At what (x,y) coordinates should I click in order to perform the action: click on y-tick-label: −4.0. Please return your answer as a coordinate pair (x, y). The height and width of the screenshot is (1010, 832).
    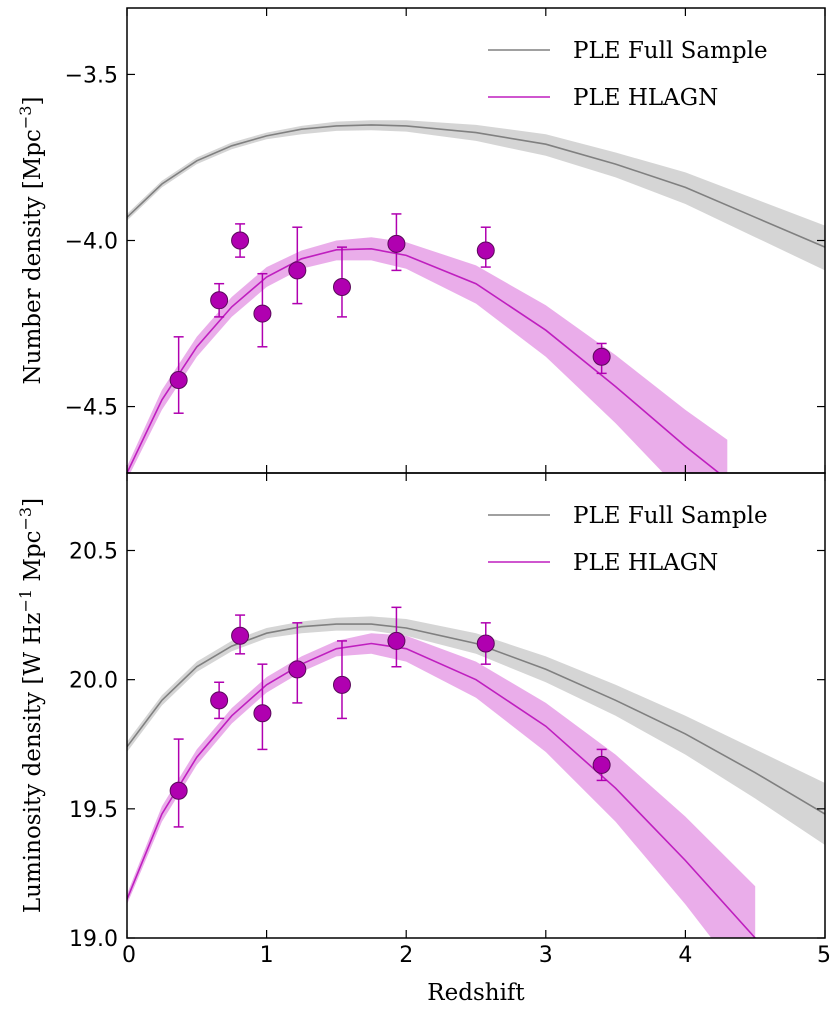
    Looking at the image, I should click on (91, 242).